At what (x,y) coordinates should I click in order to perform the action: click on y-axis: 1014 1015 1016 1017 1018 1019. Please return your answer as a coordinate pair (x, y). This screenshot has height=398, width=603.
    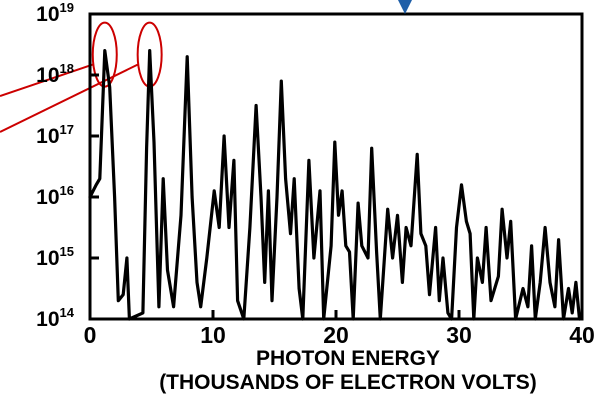
    Looking at the image, I should click on (67, 165).